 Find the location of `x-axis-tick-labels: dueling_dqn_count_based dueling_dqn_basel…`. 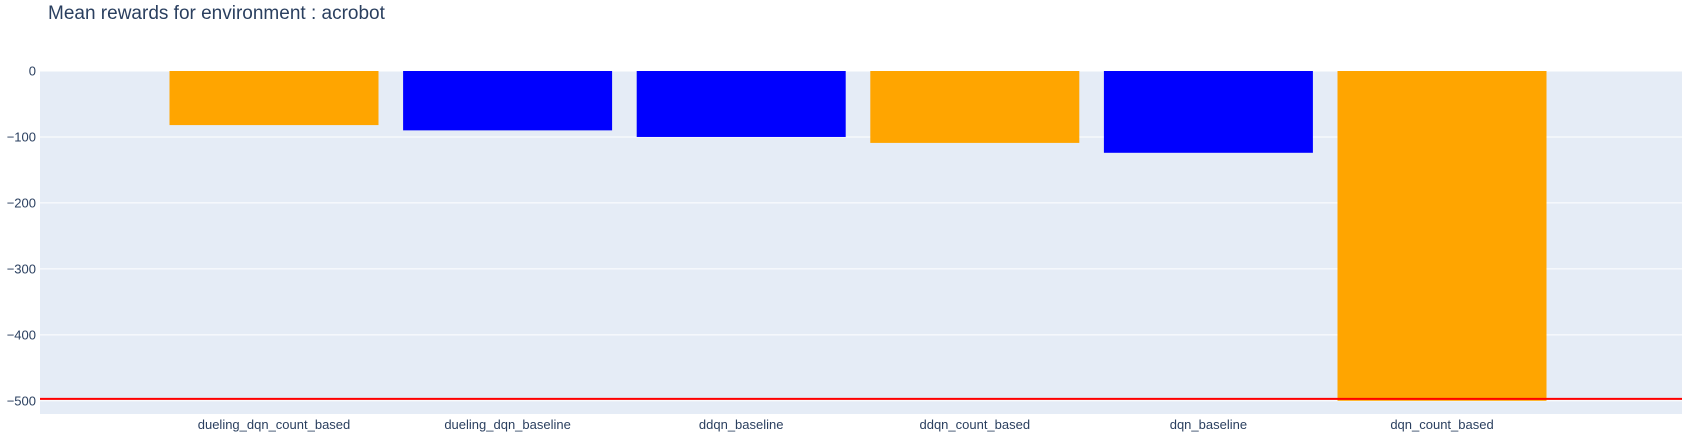

x-axis-tick-labels: dueling_dqn_count_based dueling_dqn_basel… is located at coordinates (846, 424).